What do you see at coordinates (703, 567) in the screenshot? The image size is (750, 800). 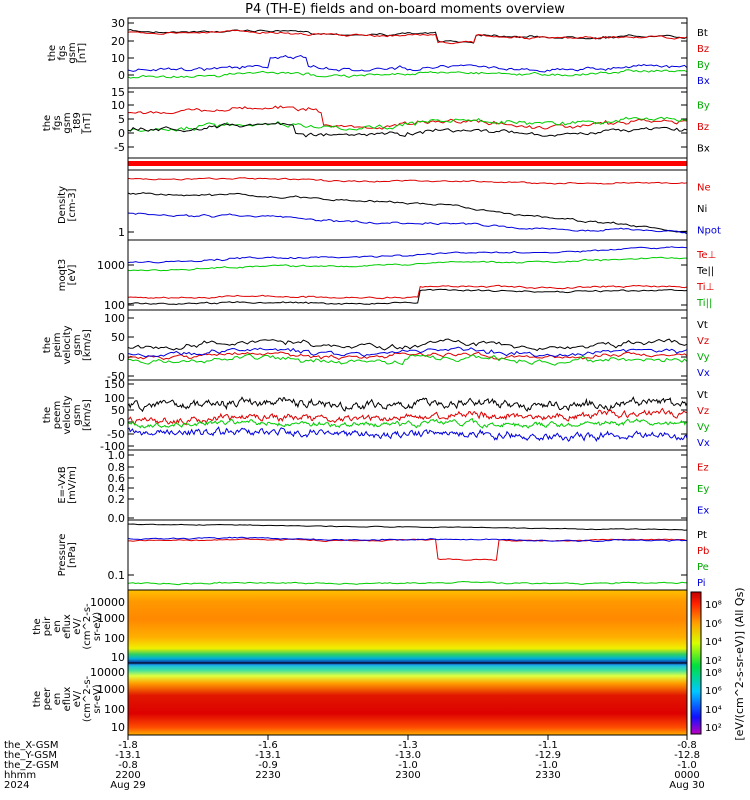 I see `legend-entry: Pe` at bounding box center [703, 567].